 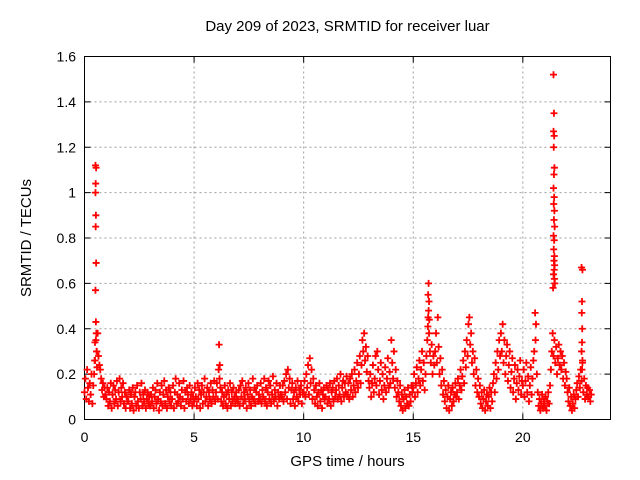 I want to click on y-tick-label-1.6: 1.6, so click(x=67, y=57).